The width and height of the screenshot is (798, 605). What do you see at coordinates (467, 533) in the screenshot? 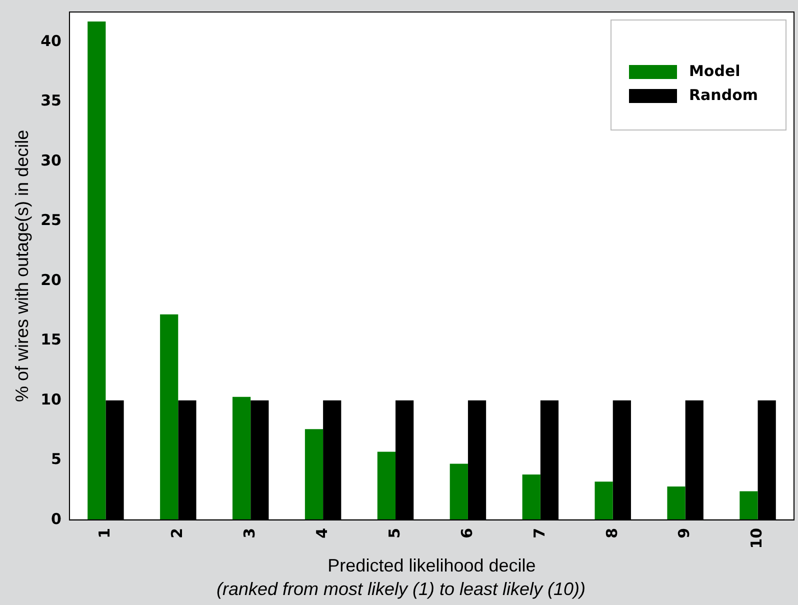
I see `x-tick-label: 6` at bounding box center [467, 533].